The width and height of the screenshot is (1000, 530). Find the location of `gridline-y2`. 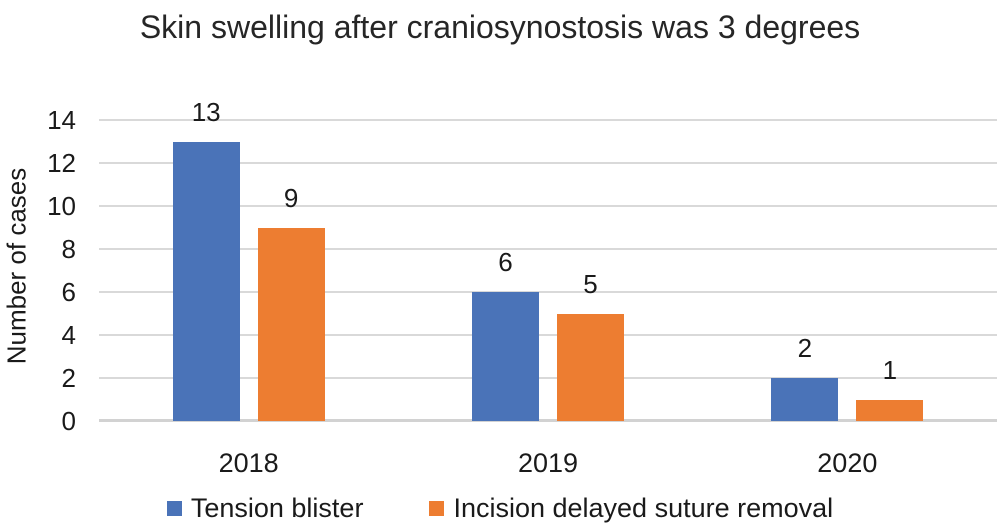

gridline-y2 is located at coordinates (548, 378).